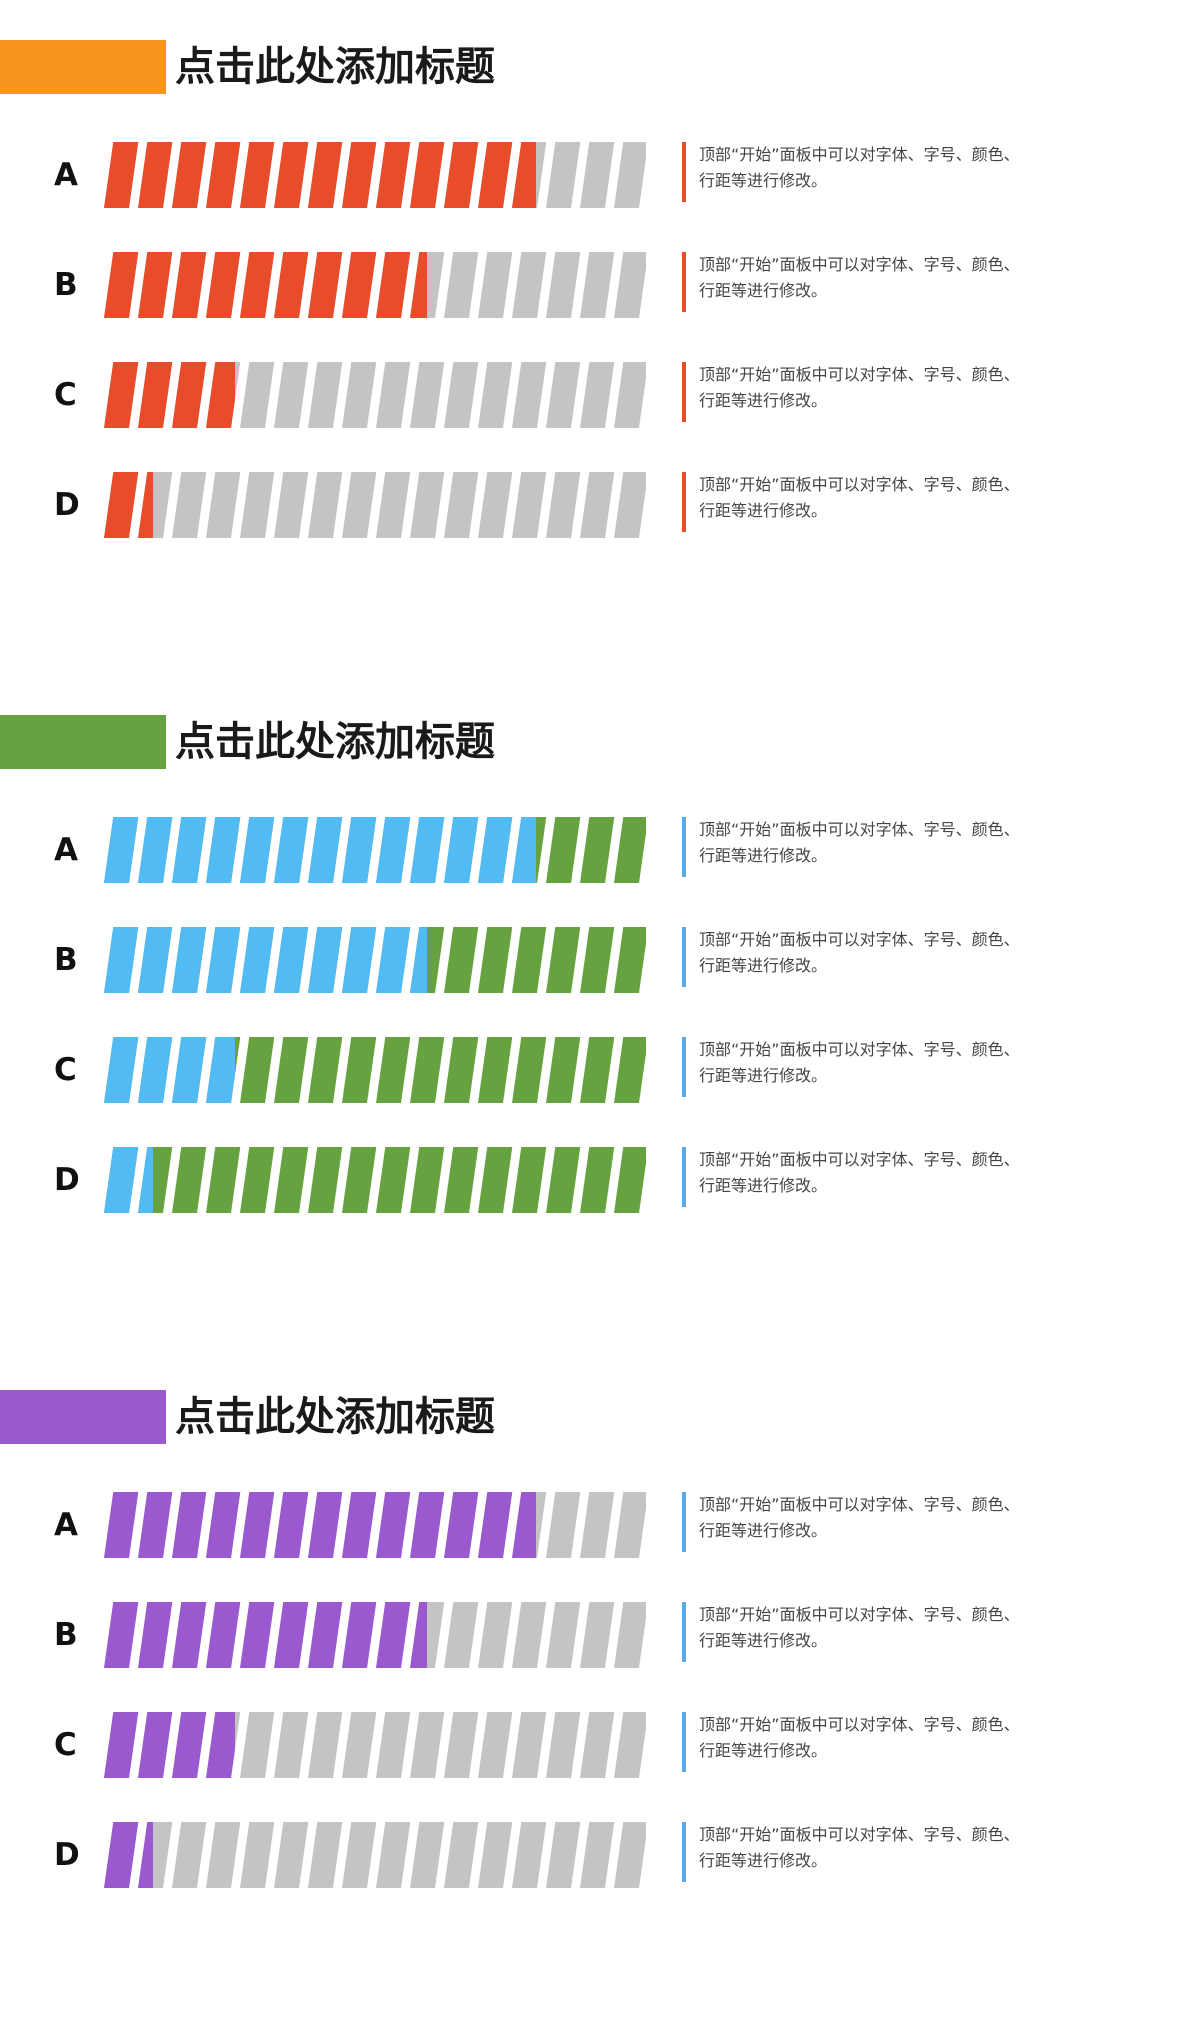  Describe the element at coordinates (600, 175) in the screenshot. I see `progress-row-a: A 顶部“开始”面板中可以对字体、字号、颜色、 行距等进行修改。` at that location.